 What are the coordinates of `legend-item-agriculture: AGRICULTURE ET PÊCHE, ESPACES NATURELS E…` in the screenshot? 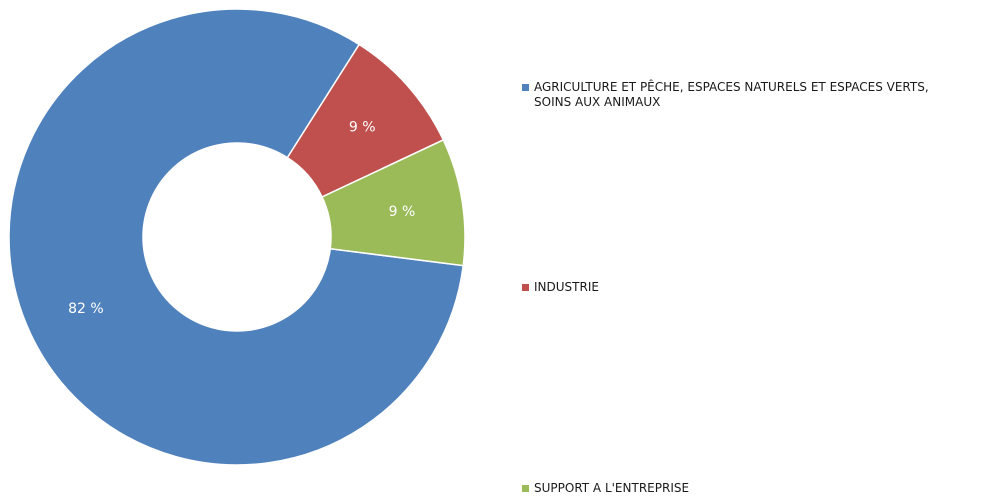 It's located at (725, 95).